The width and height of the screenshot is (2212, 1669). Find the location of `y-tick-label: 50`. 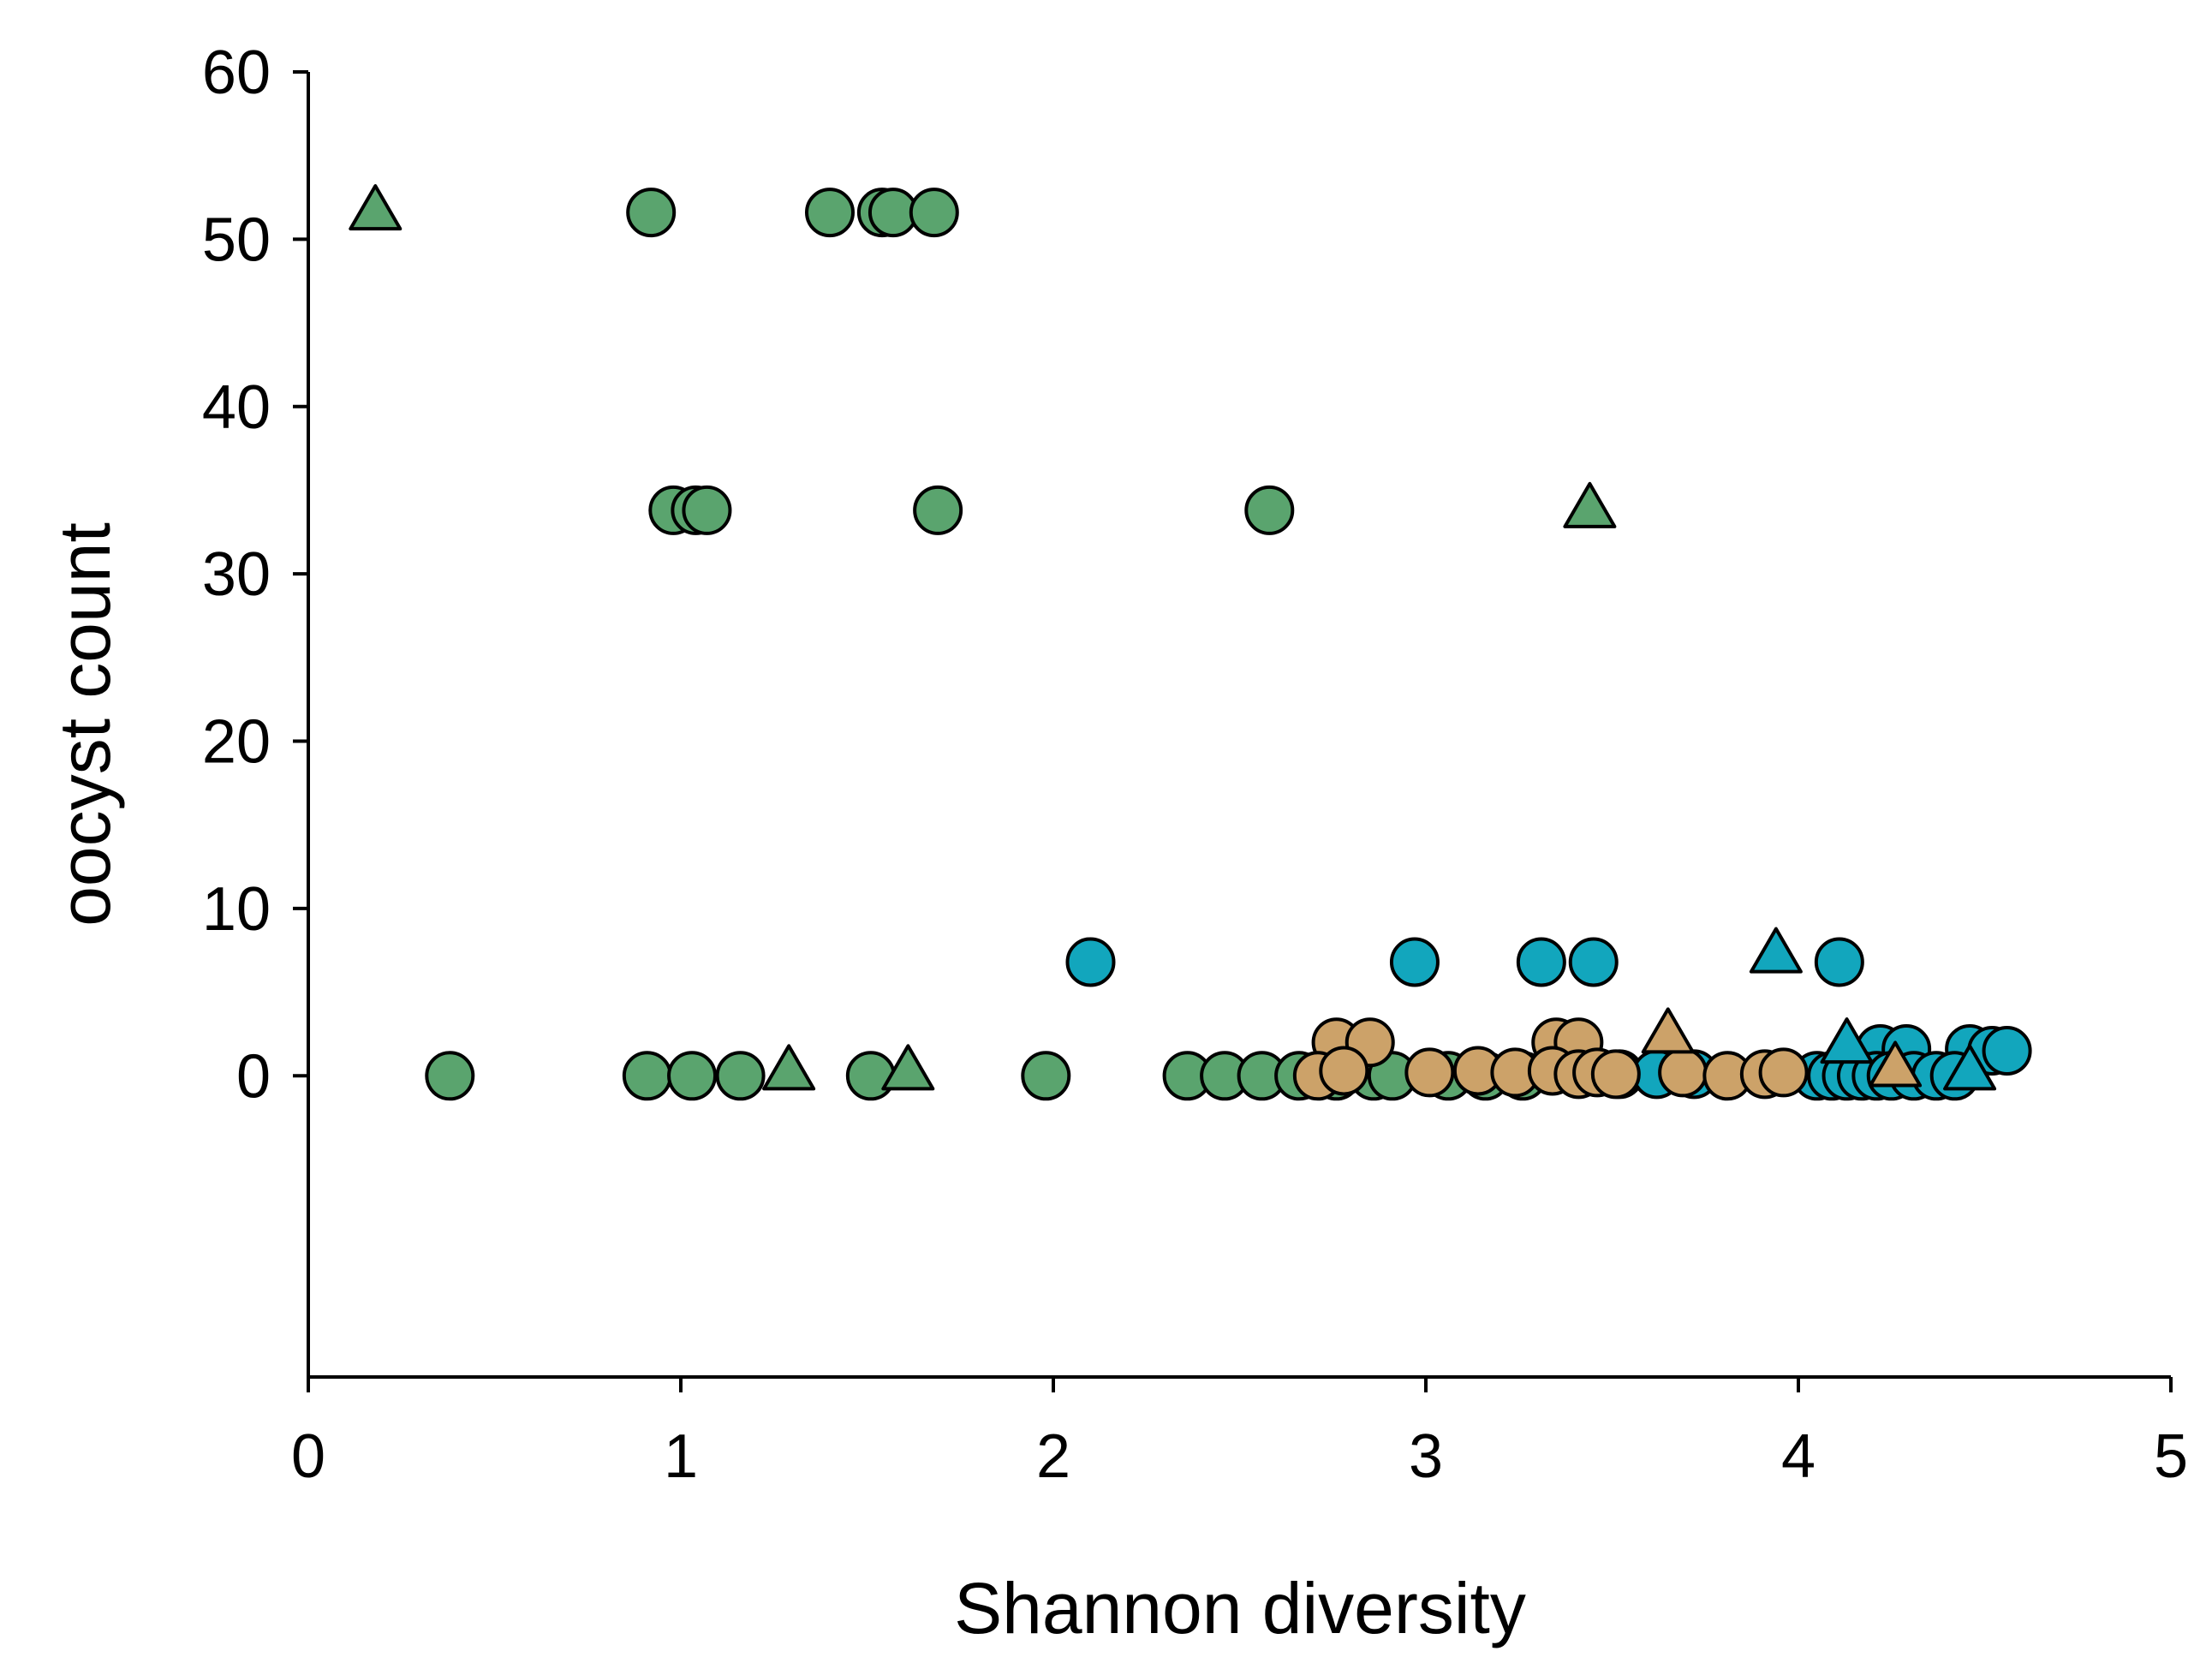

y-tick-label: 50 is located at coordinates (236, 240).